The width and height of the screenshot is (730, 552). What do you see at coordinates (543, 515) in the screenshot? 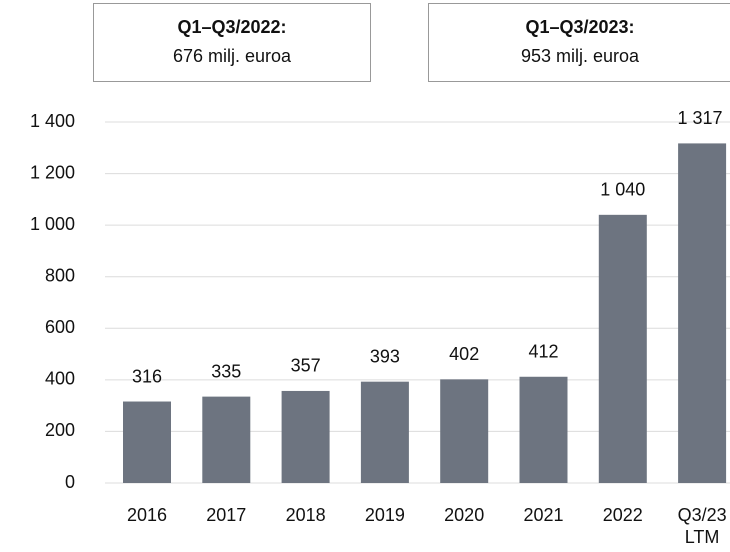
I see `x-tick-label: 2021` at bounding box center [543, 515].